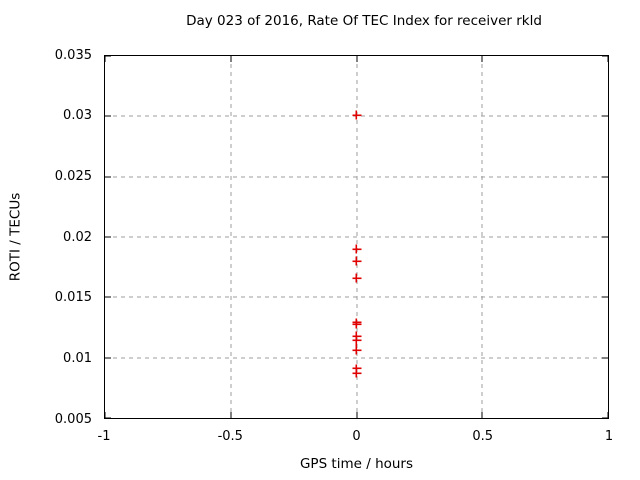 Image resolution: width=640 pixels, height=480 pixels. What do you see at coordinates (73, 176) in the screenshot?
I see `y-tick-label: 0.025` at bounding box center [73, 176].